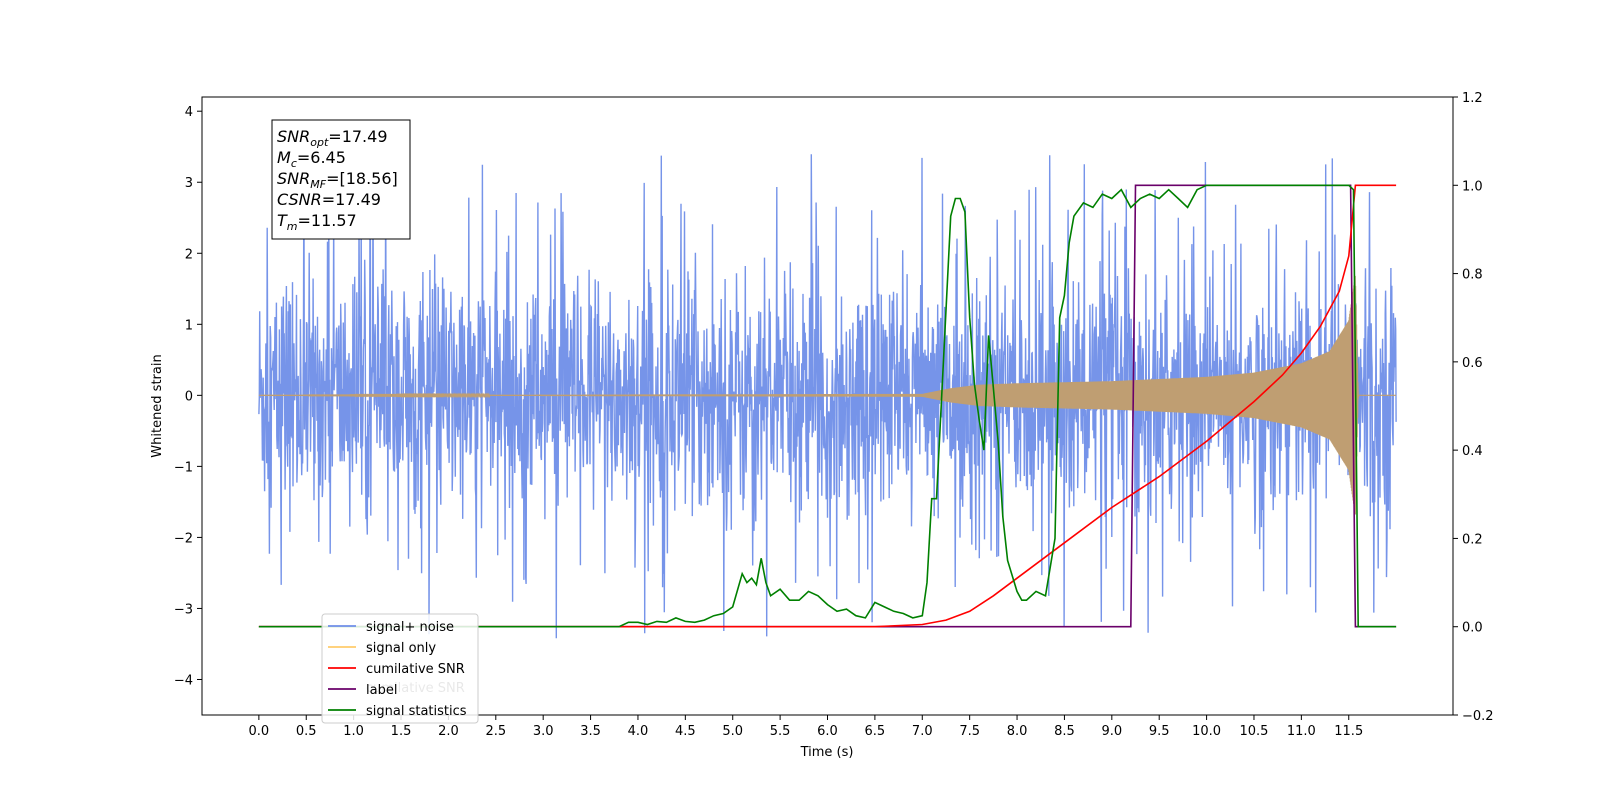 This screenshot has width=1600, height=800. What do you see at coordinates (189, 325) in the screenshot?
I see `y-tick-label: 1` at bounding box center [189, 325].